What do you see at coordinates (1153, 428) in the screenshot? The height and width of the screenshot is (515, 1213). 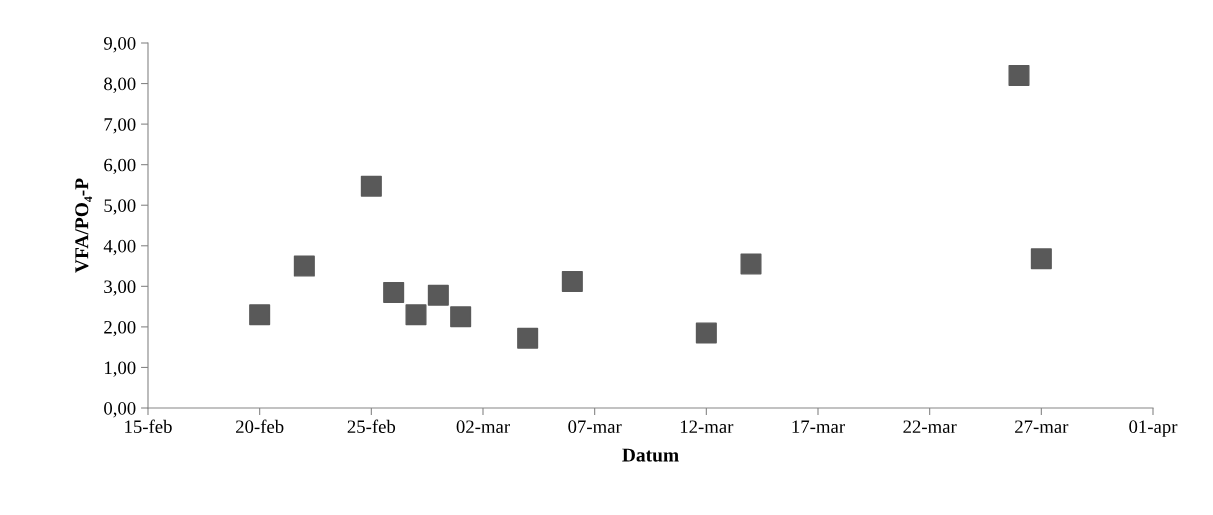 I see `x-tick-label: 01-apr` at bounding box center [1153, 428].